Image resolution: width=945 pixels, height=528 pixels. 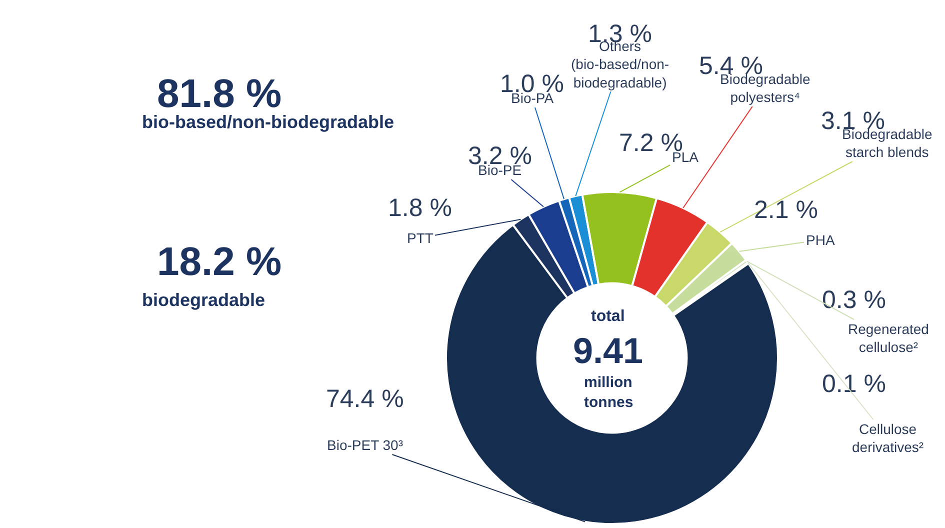 I want to click on data-label: 74.4 %, so click(x=365, y=399).